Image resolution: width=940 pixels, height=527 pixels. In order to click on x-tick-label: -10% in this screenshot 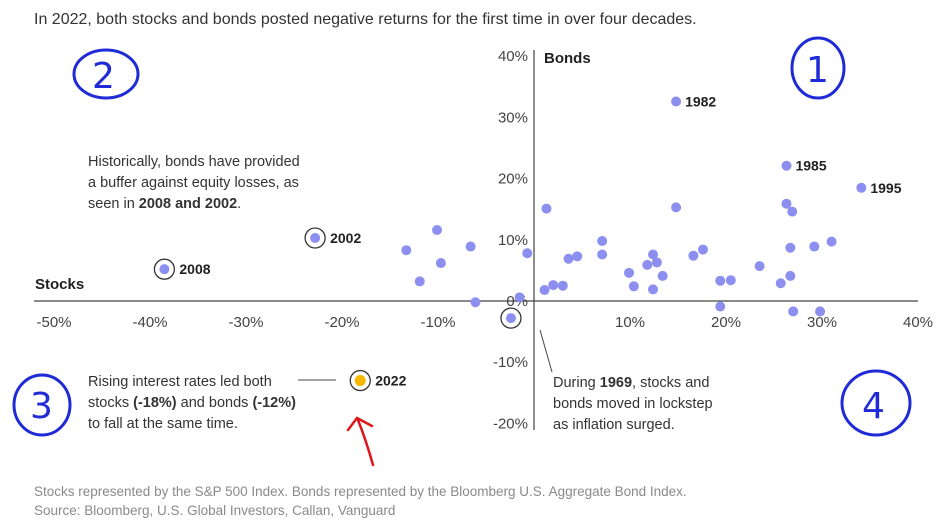, I will do `click(437, 322)`.